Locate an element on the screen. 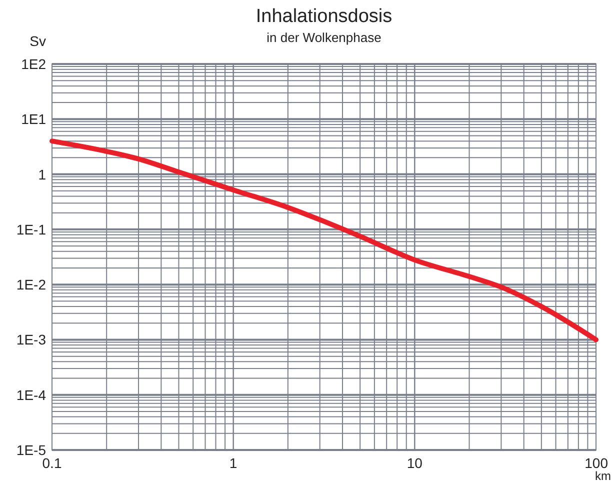 Image resolution: width=614 pixels, height=482 pixels. y-tick-label: 1E-2 is located at coordinates (31, 284).